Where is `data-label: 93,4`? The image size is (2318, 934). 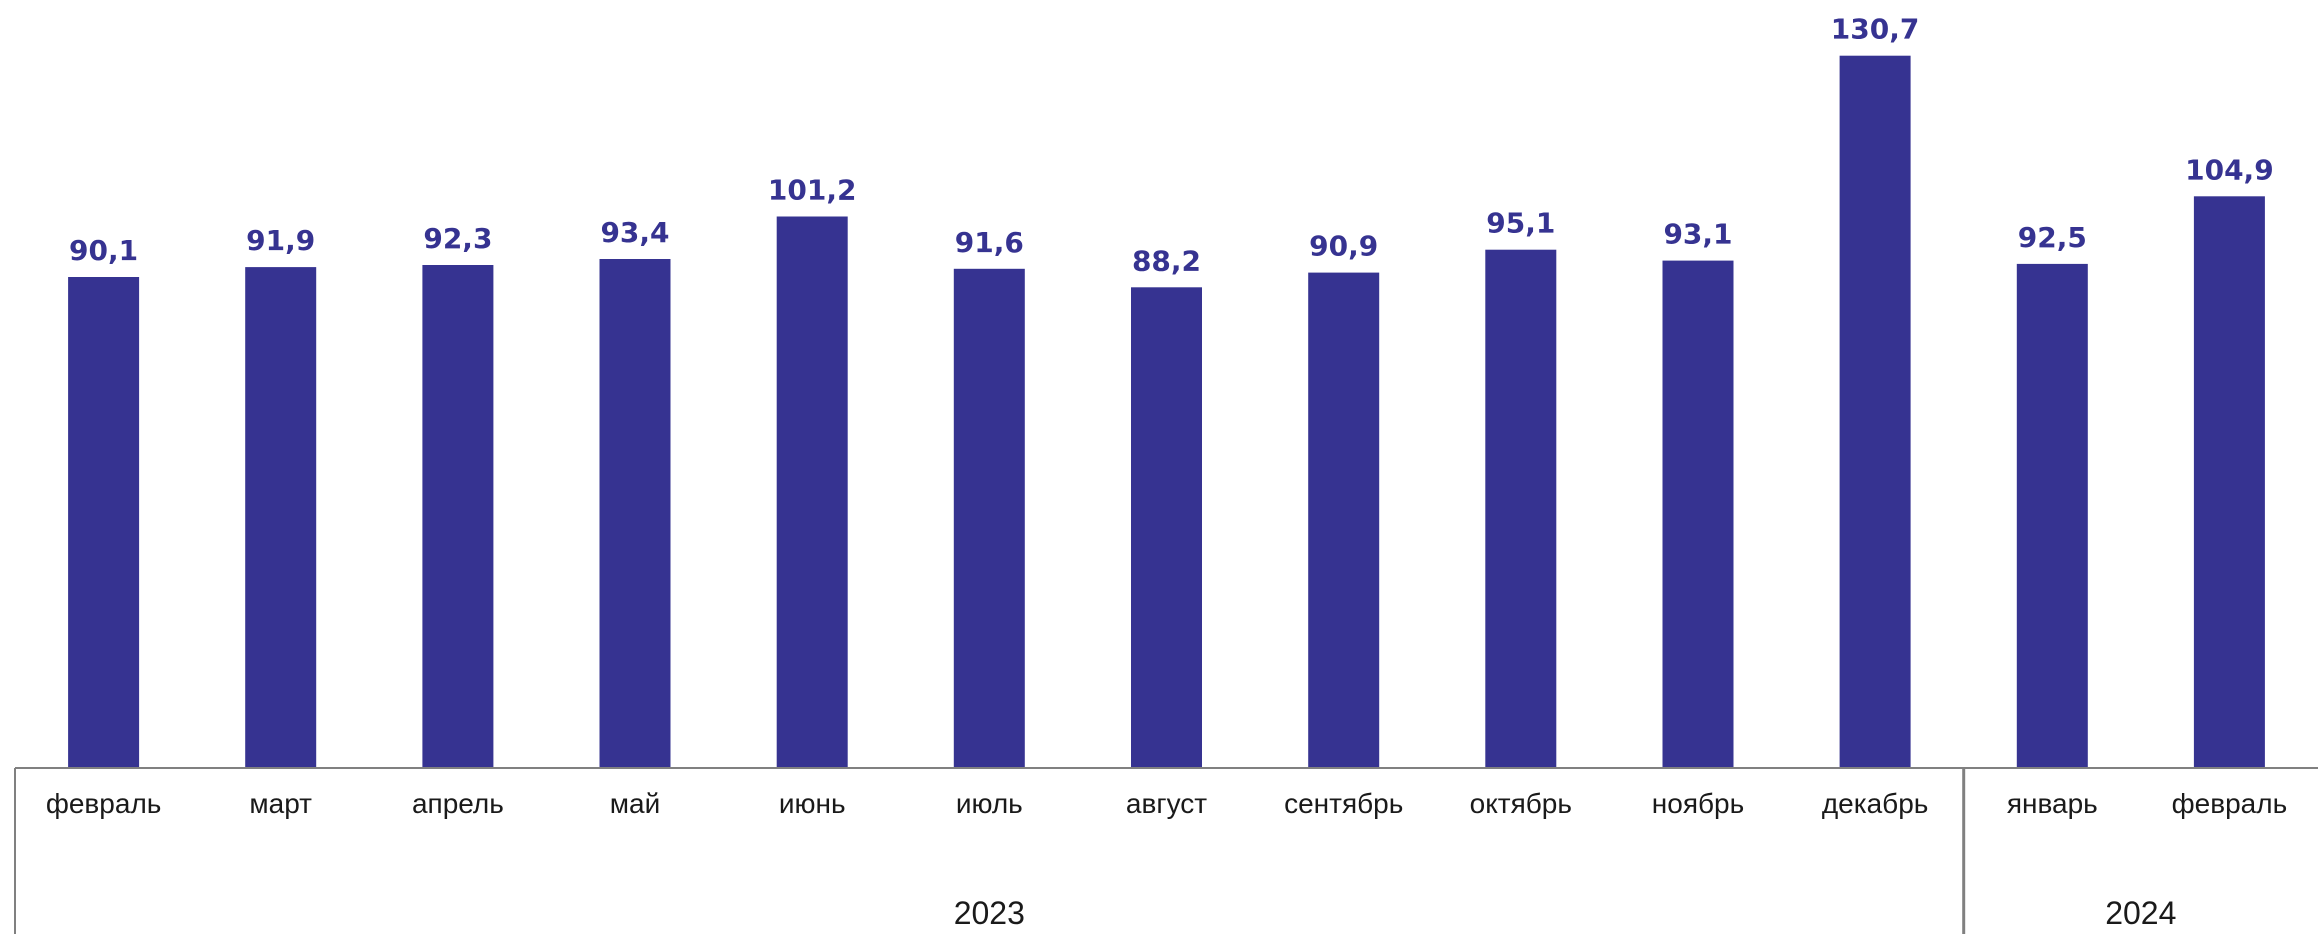 data-label: 93,4 is located at coordinates (634, 232).